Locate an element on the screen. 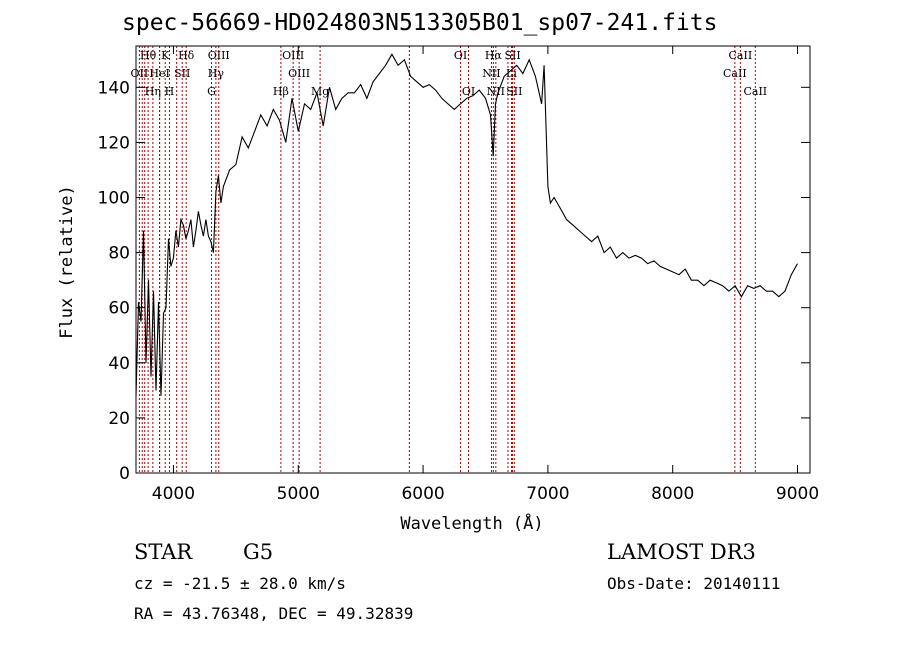  x-tick-label-3: 7000 is located at coordinates (547, 494).